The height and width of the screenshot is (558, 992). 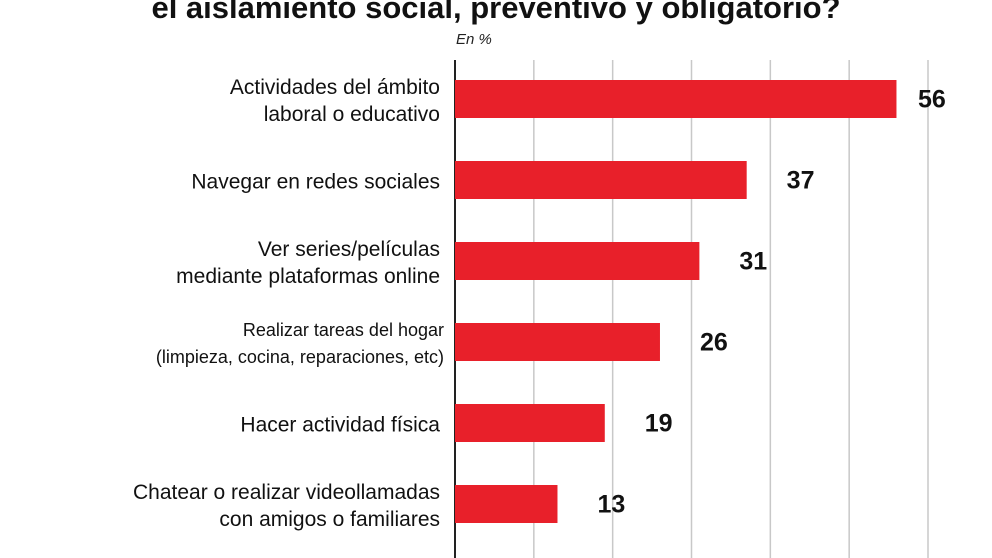 I want to click on x-tick-label: 60, so click(x=928, y=556).